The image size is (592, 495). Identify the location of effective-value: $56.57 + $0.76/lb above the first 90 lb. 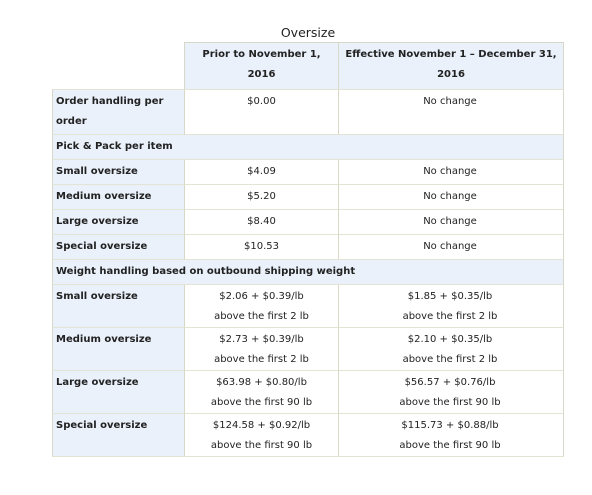
(451, 392).